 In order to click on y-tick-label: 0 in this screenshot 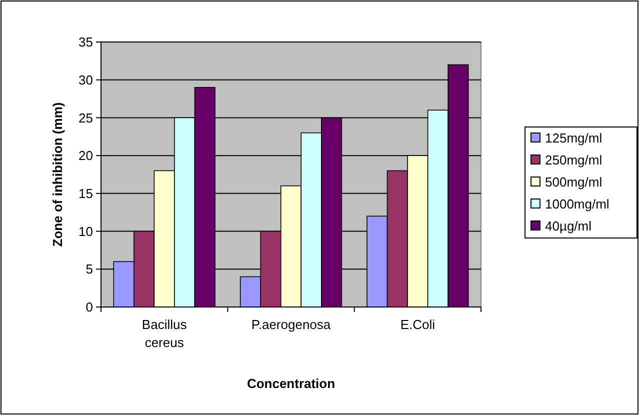, I will do `click(89, 307)`.